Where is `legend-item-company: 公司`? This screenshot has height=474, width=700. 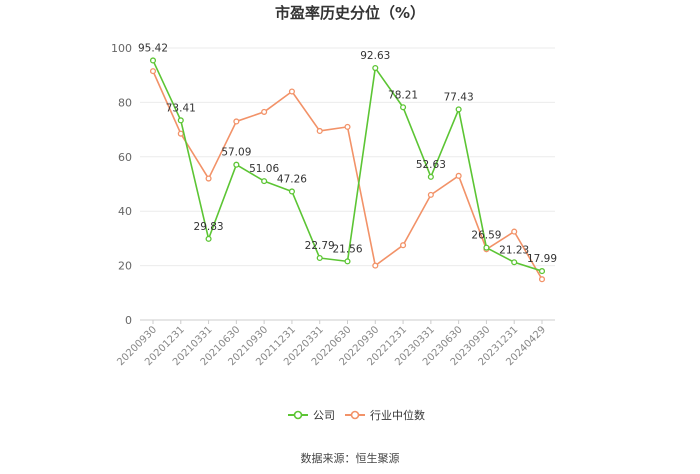 legend-item-company: 公司 is located at coordinates (311, 415).